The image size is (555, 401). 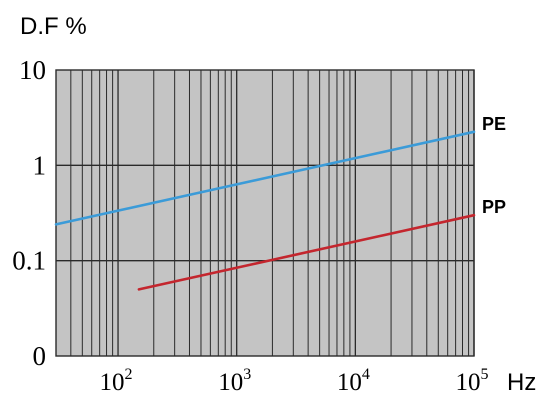 I want to click on y-tick-label: 1, so click(x=40, y=165).